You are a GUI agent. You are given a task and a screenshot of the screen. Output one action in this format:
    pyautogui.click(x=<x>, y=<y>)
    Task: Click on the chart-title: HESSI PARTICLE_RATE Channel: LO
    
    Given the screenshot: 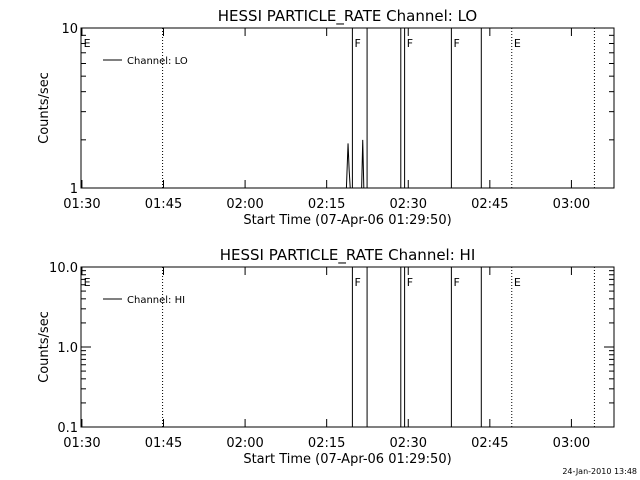 What is the action you would take?
    pyautogui.click(x=347, y=16)
    